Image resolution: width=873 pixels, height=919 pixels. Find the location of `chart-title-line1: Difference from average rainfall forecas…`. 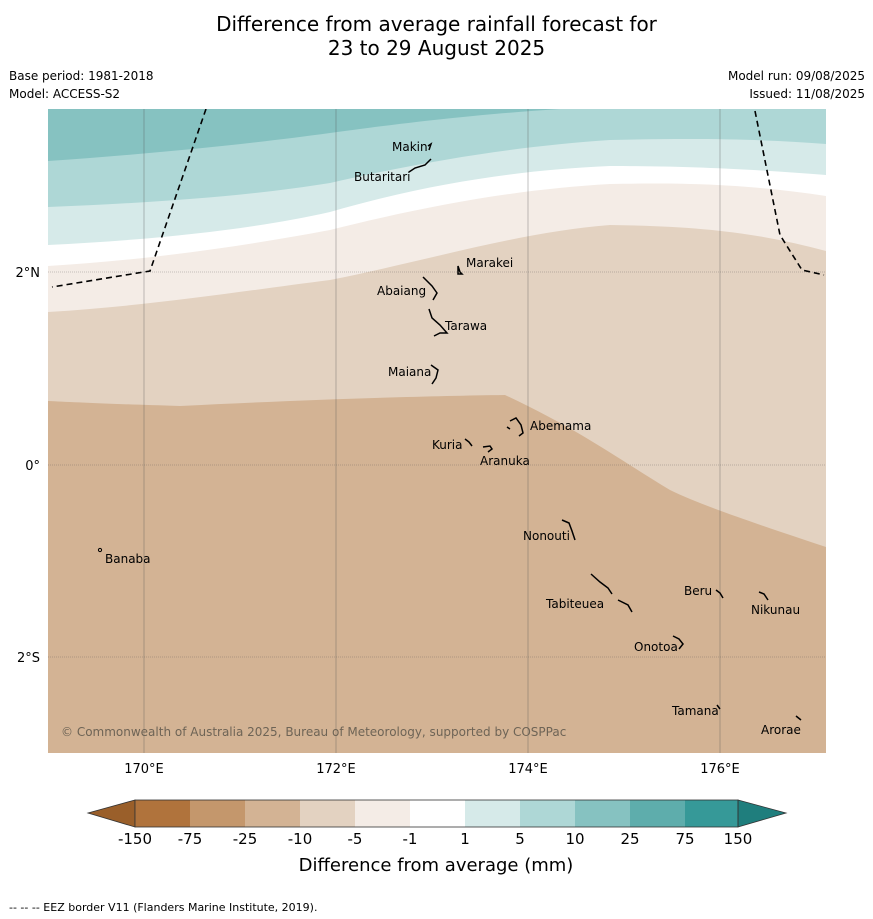

chart-title-line1: Difference from average rainfall forecas… is located at coordinates (436, 24).